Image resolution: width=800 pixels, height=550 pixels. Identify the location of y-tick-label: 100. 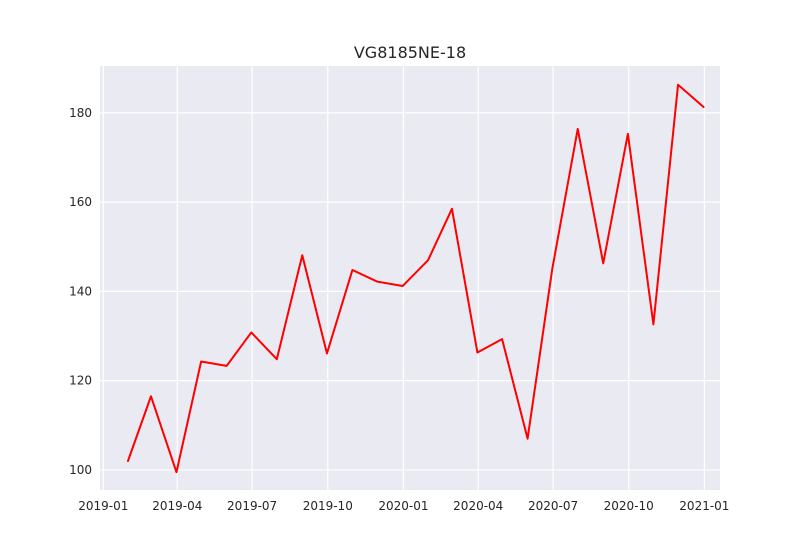
(80, 470).